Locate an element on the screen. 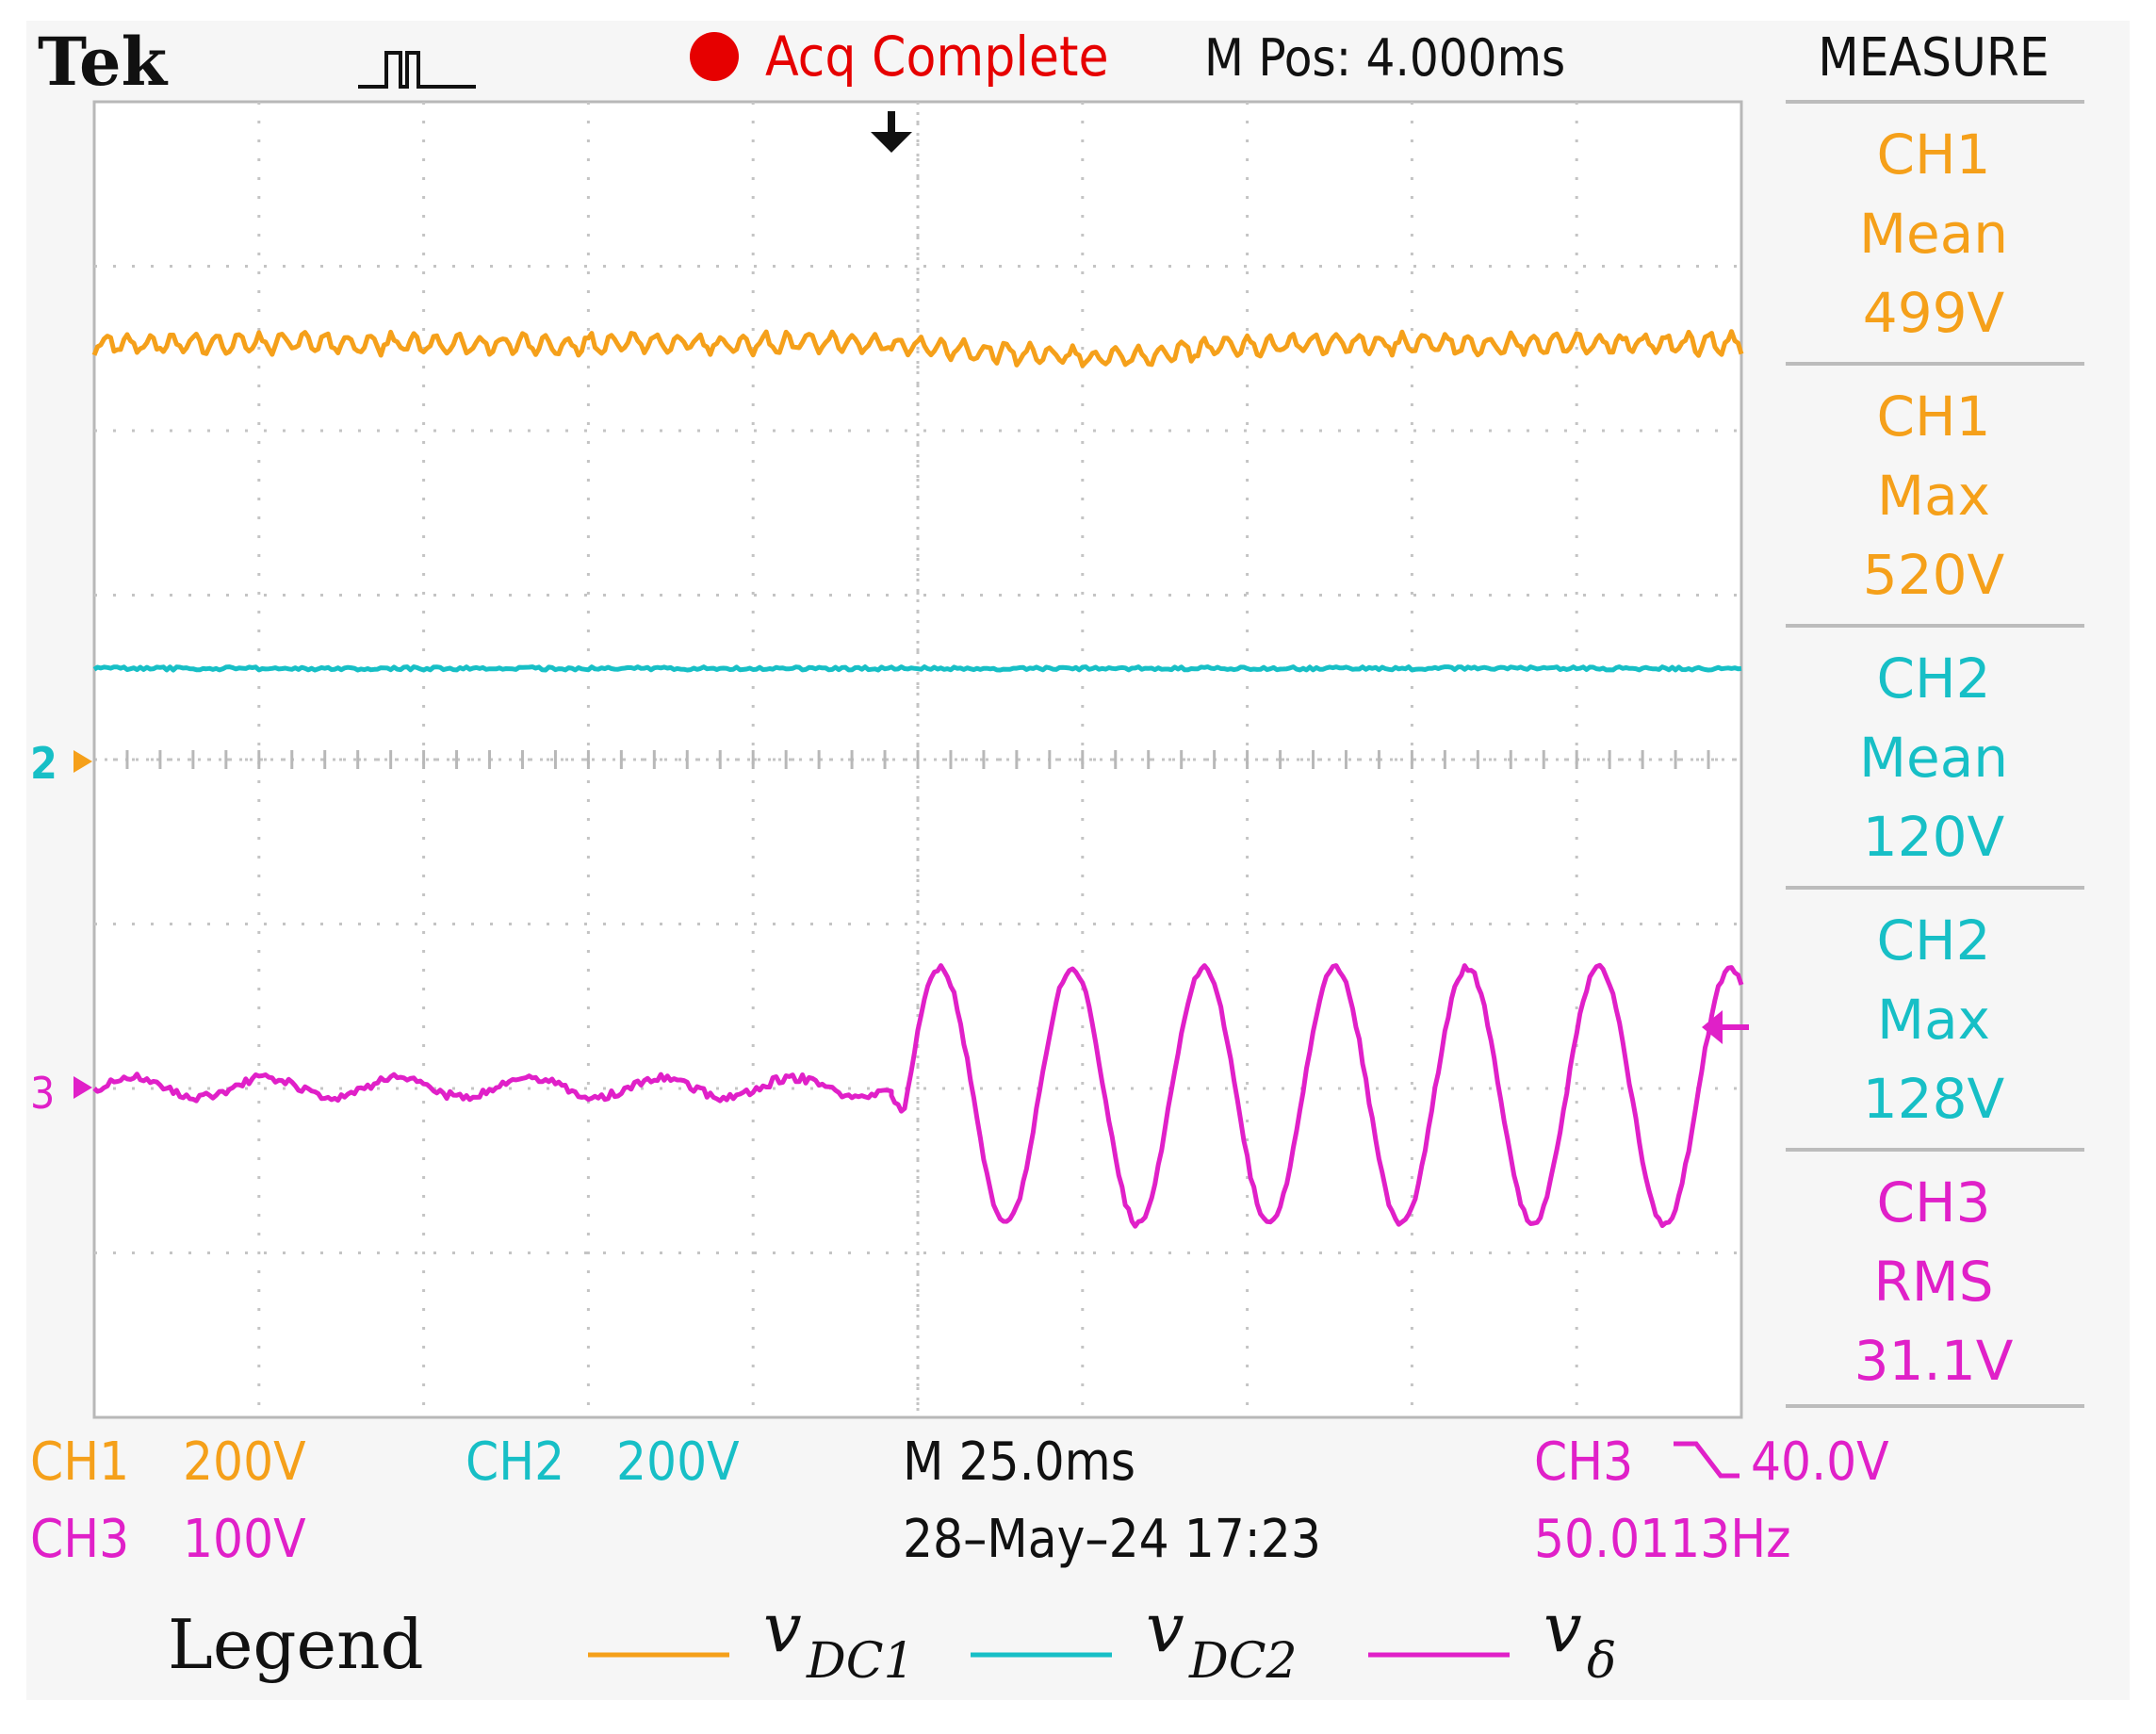 Image resolution: width=2156 pixels, height=1734 pixels. measure-channel: CH3 is located at coordinates (1933, 1202).